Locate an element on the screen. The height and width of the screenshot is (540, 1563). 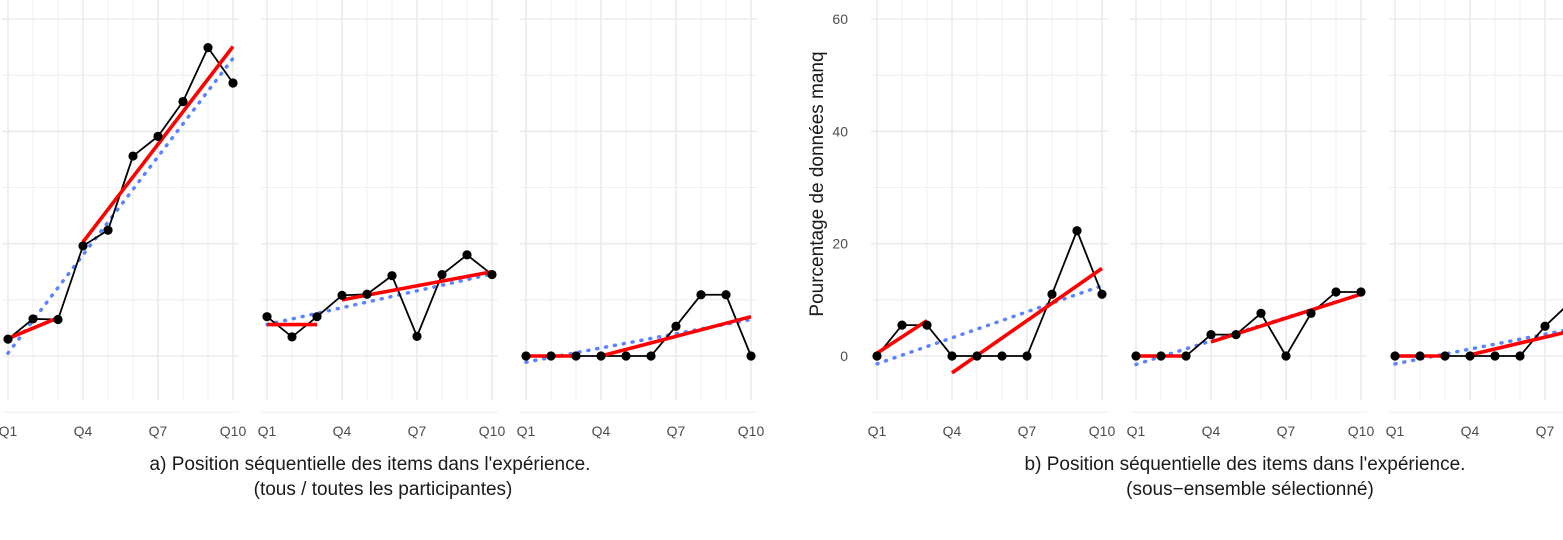
y-tick-label: 60 is located at coordinates (840, 19).